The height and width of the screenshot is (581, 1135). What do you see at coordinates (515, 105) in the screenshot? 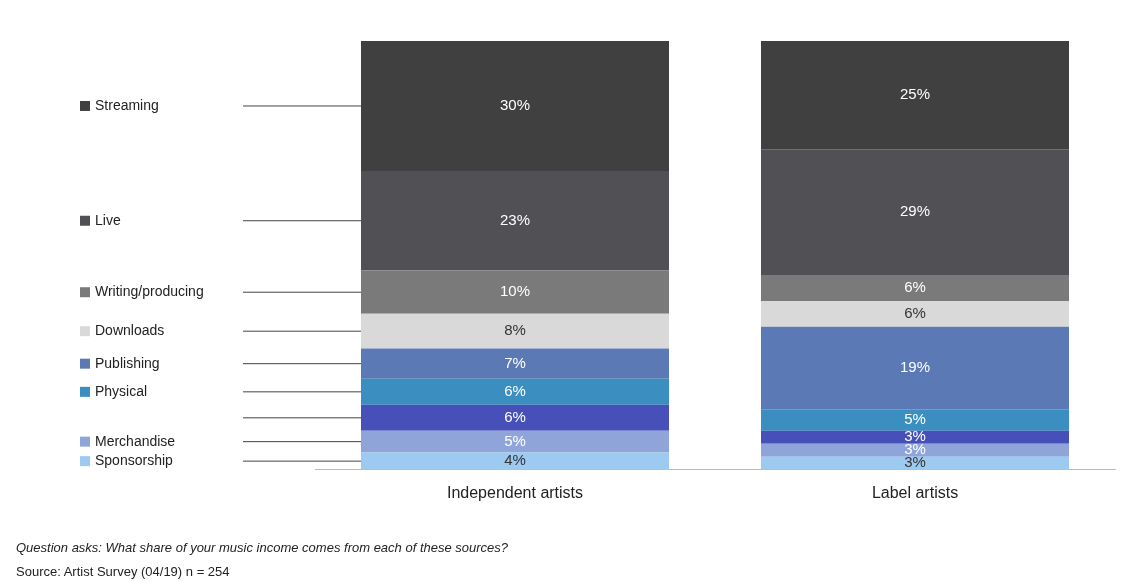
I see `data-label: 30%` at bounding box center [515, 105].